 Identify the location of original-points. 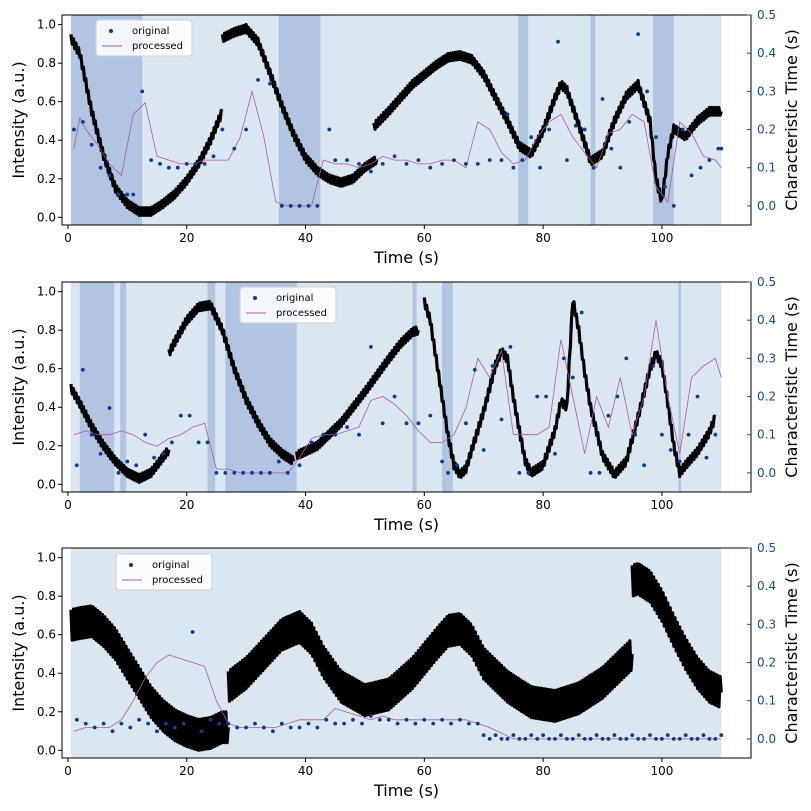
(399, 685).